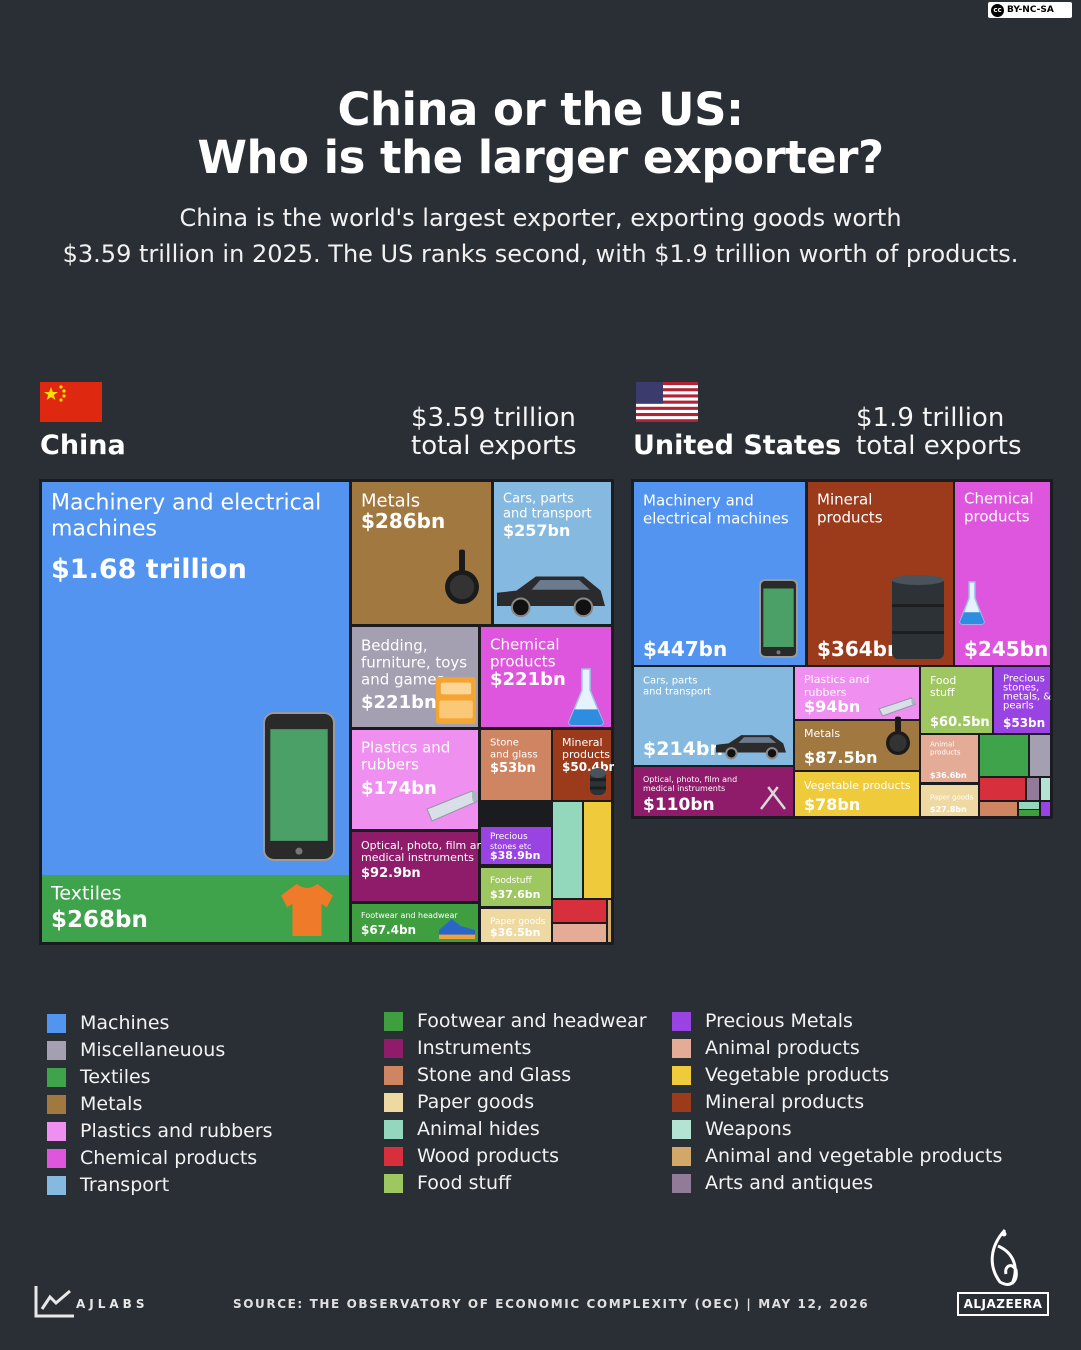 This screenshot has width=1081, height=1350. What do you see at coordinates (405, 747) in the screenshot?
I see `china-label-plastics-and-rubbers-0: Plastics and` at bounding box center [405, 747].